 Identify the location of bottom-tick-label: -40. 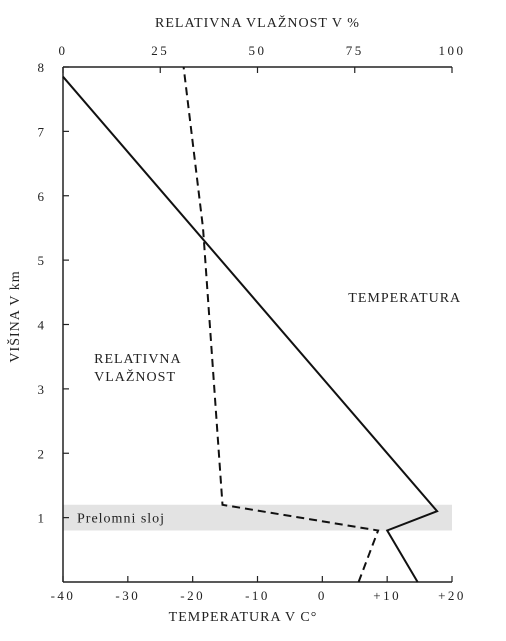
(63, 595).